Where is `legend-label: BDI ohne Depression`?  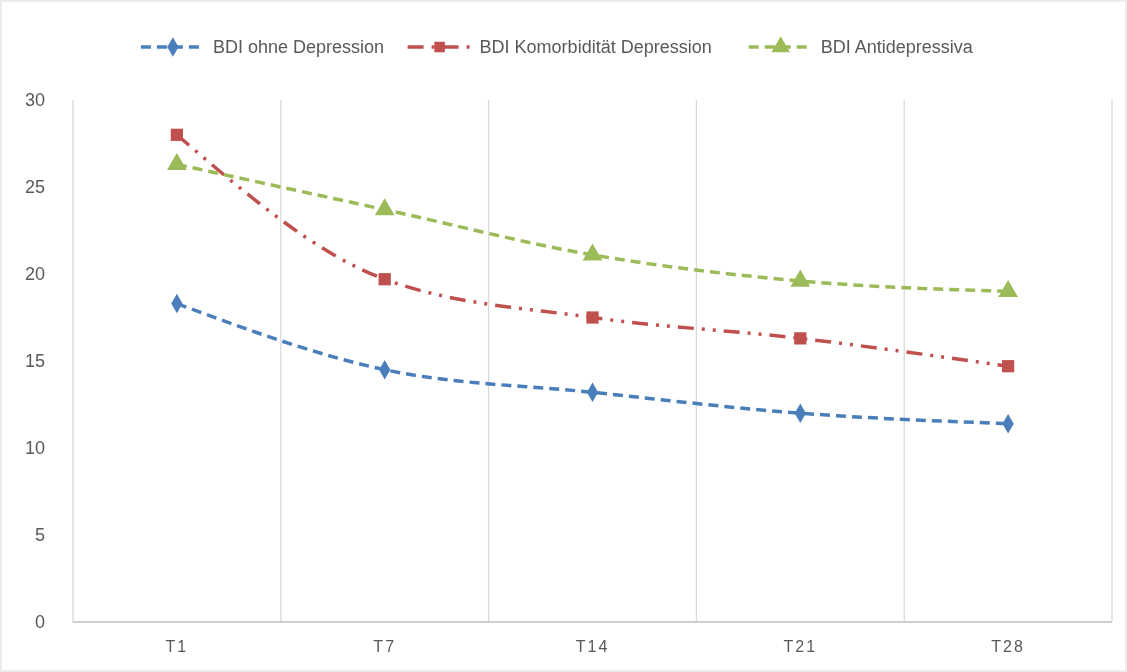
legend-label: BDI ohne Depression is located at coordinates (298, 47).